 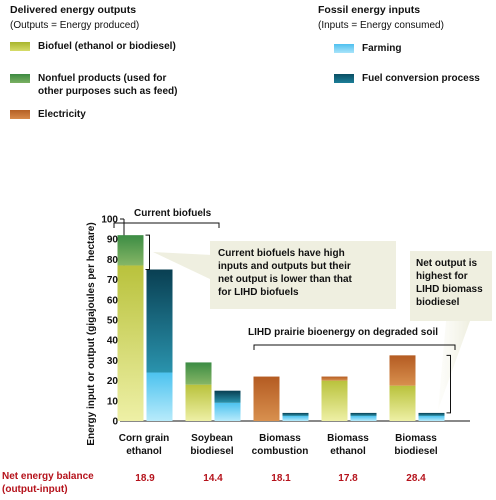 I want to click on legend-conversion: Fuel conversion process, so click(x=421, y=78).